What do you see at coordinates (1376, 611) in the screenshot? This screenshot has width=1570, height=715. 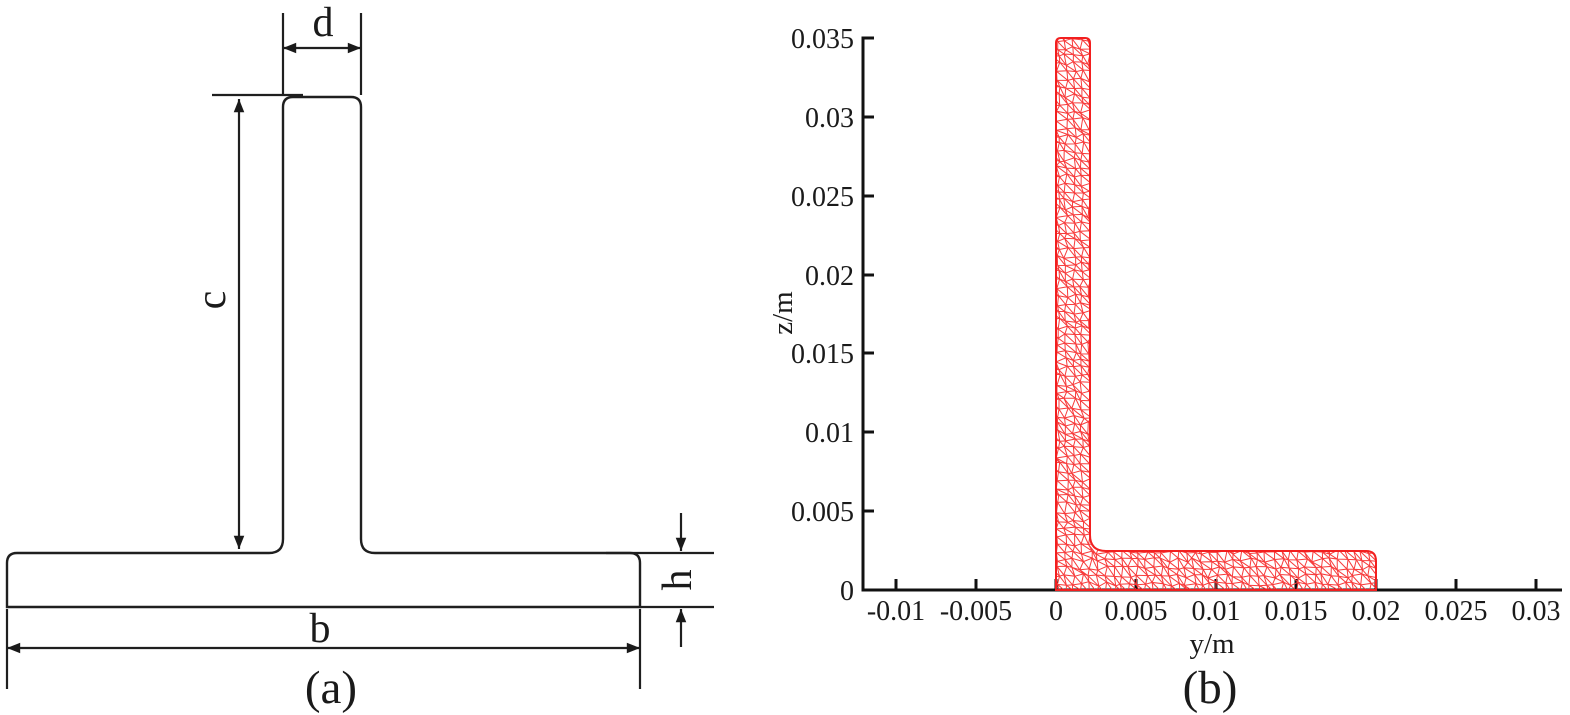 I see `x-tick-label: 0.02` at bounding box center [1376, 611].